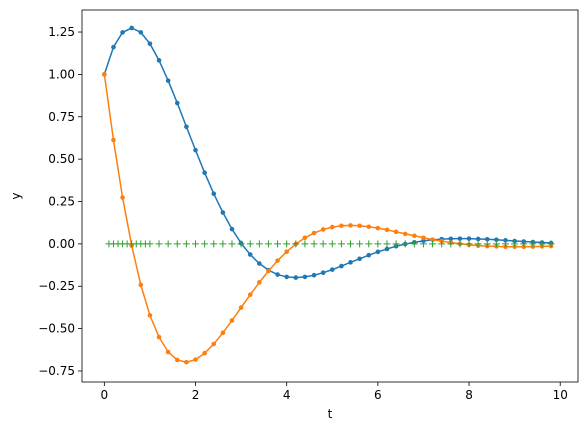 The height and width of the screenshot is (432, 587). I want to click on y-tick-label: 1.25, so click(61, 32).